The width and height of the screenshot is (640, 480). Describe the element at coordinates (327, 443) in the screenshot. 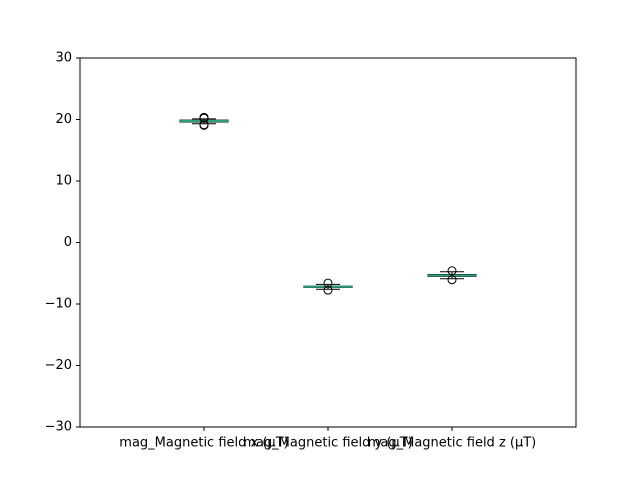

I see `x-tick-label: mag_Magnetic field y (µT)` at that location.